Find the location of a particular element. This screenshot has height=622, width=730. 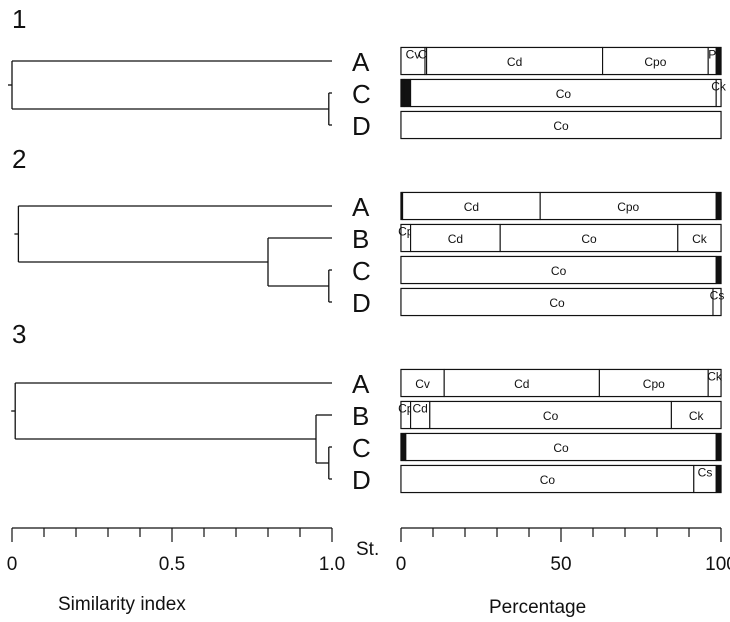

segment-label: P is located at coordinates (712, 55).